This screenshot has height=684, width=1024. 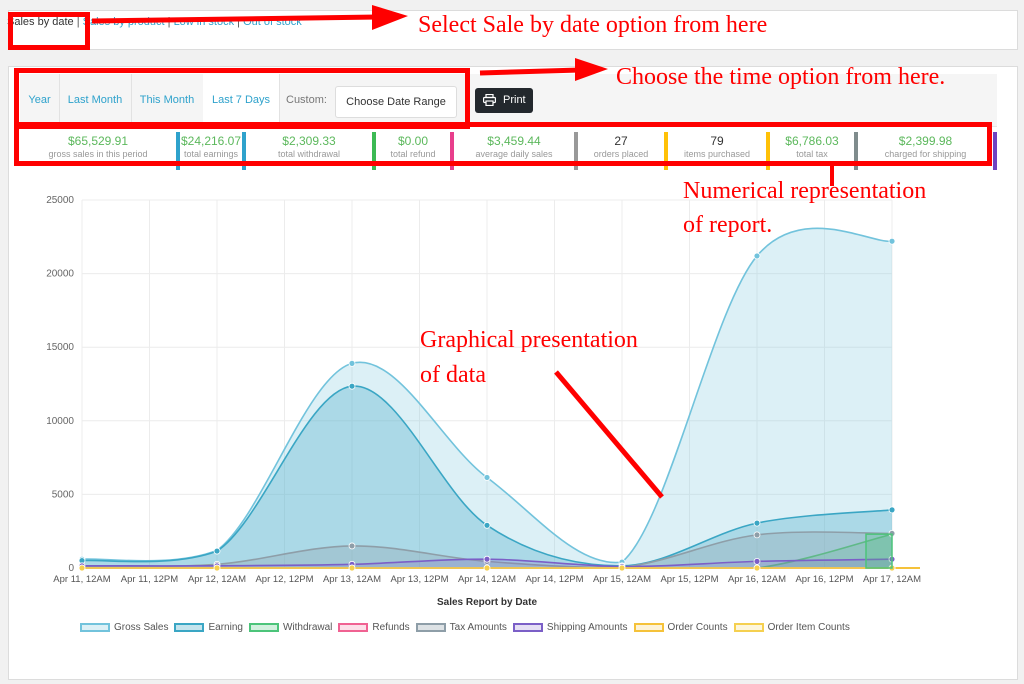 I want to click on stat-value: $0.00, so click(x=413, y=141).